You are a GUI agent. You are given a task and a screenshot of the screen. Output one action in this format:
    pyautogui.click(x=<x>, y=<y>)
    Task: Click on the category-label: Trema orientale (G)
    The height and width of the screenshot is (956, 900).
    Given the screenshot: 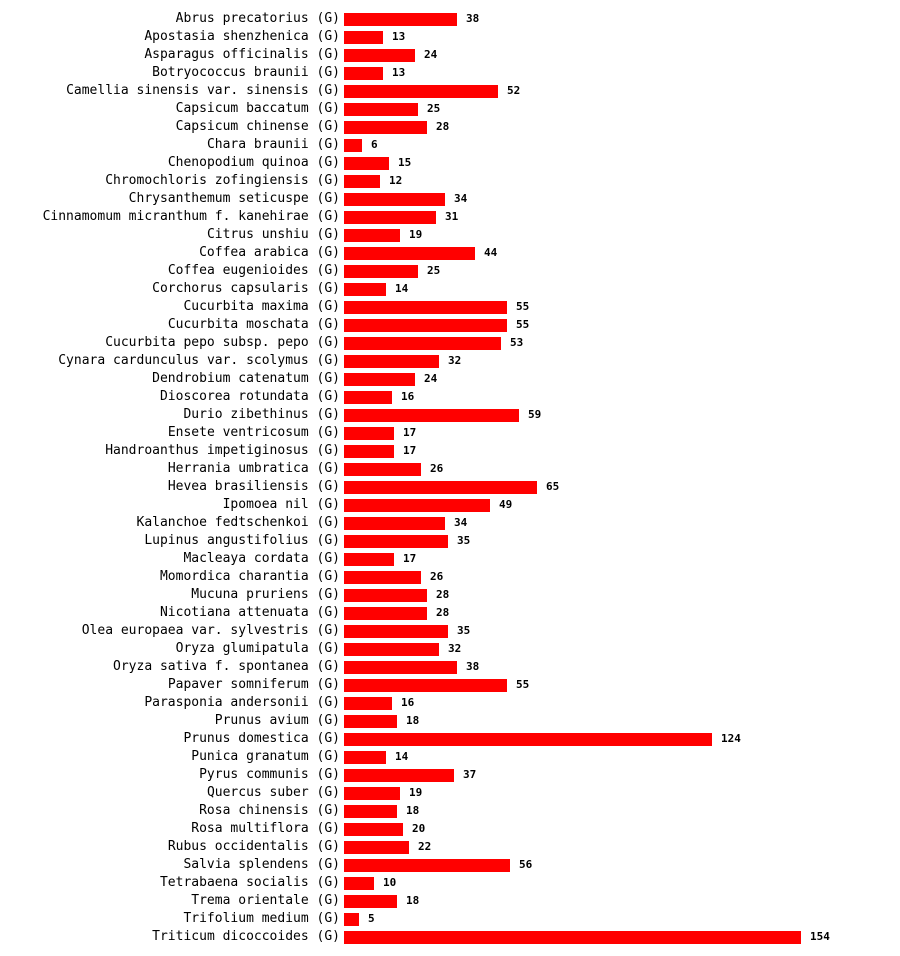 What is the action you would take?
    pyautogui.click(x=265, y=900)
    